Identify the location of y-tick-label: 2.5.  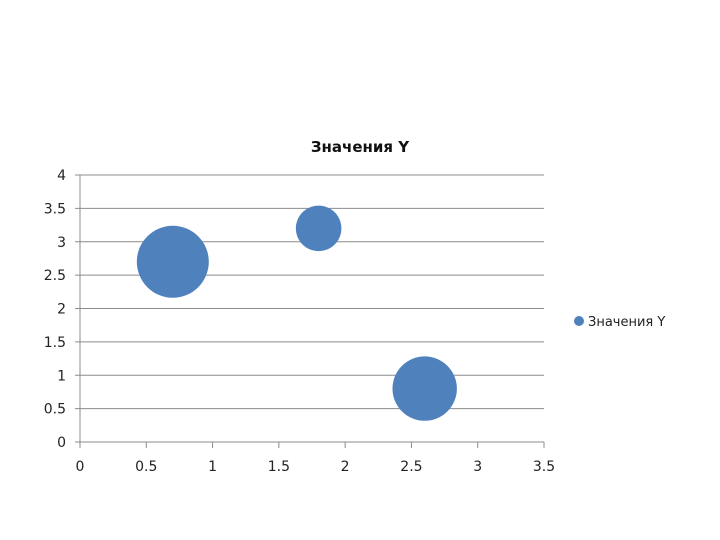
(55, 276).